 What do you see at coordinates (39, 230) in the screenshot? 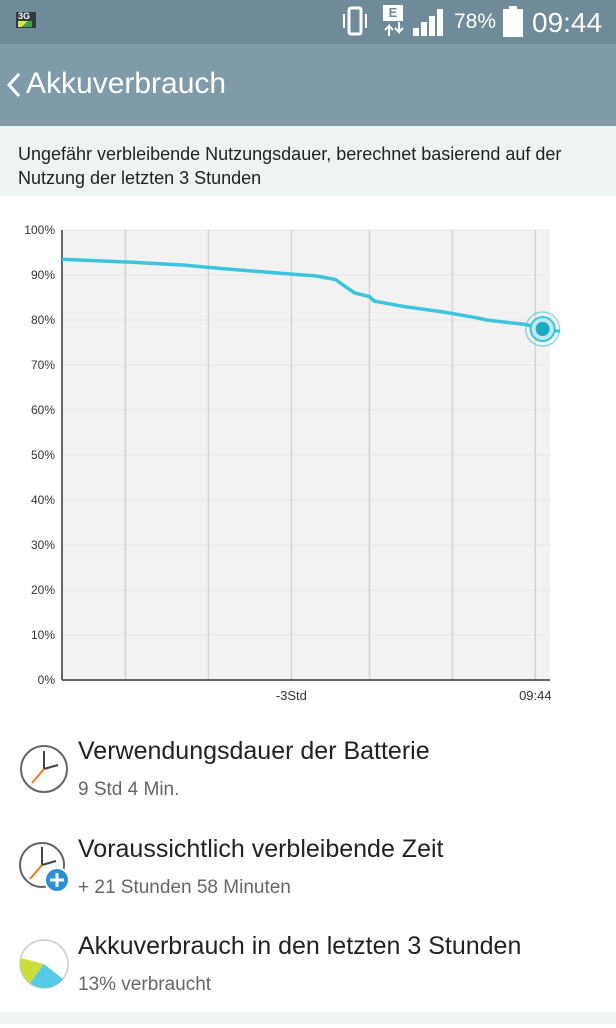
I see `y-tick-label: 100%` at bounding box center [39, 230].